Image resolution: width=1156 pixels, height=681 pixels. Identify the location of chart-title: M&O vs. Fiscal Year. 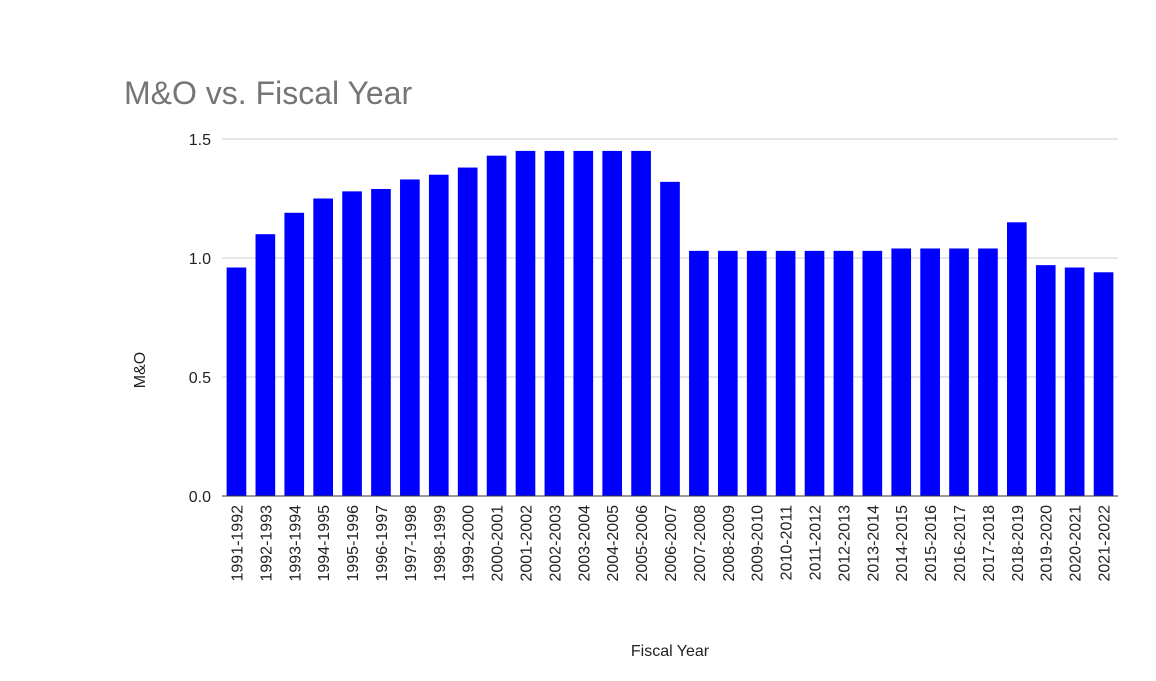
(268, 93).